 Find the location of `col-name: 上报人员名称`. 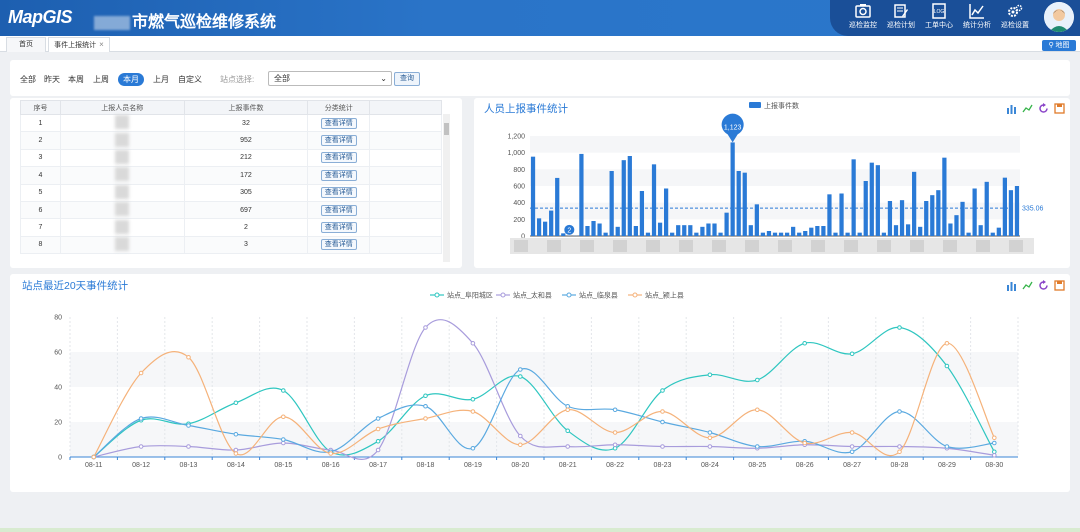

col-name: 上报人员名称 is located at coordinates (122, 107).